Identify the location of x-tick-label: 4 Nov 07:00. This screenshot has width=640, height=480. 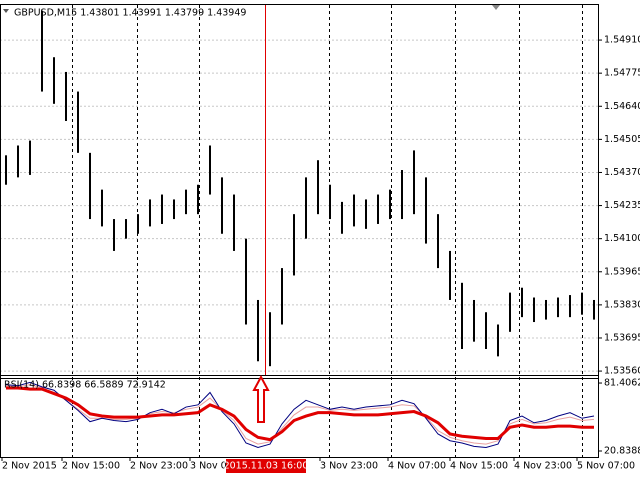
(417, 466).